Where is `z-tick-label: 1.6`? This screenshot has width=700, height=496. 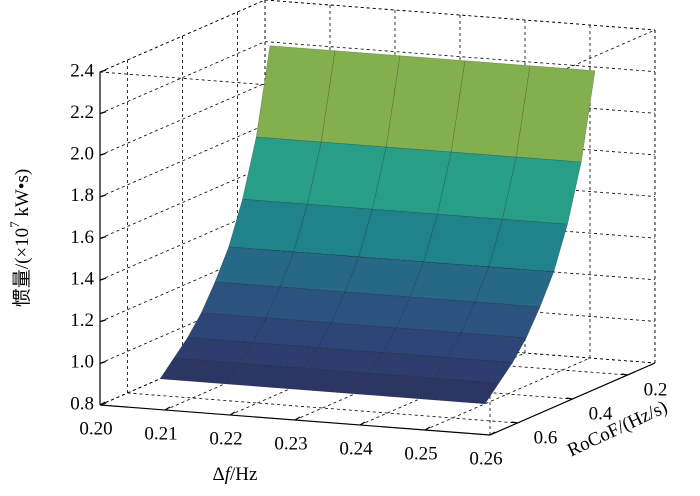 z-tick-label: 1.6 is located at coordinates (82, 237).